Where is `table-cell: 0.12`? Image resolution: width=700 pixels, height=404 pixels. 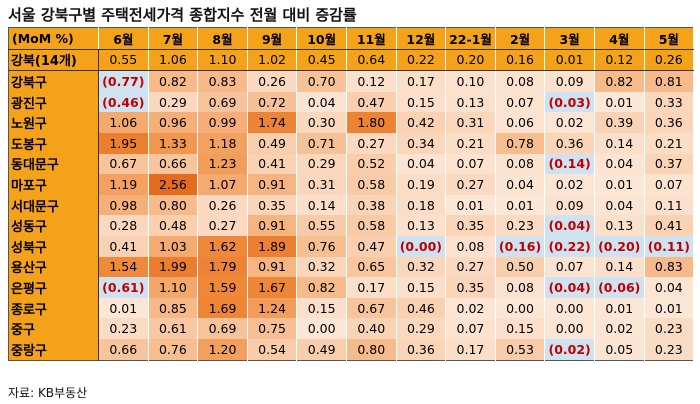
table-cell: 0.12 is located at coordinates (619, 60).